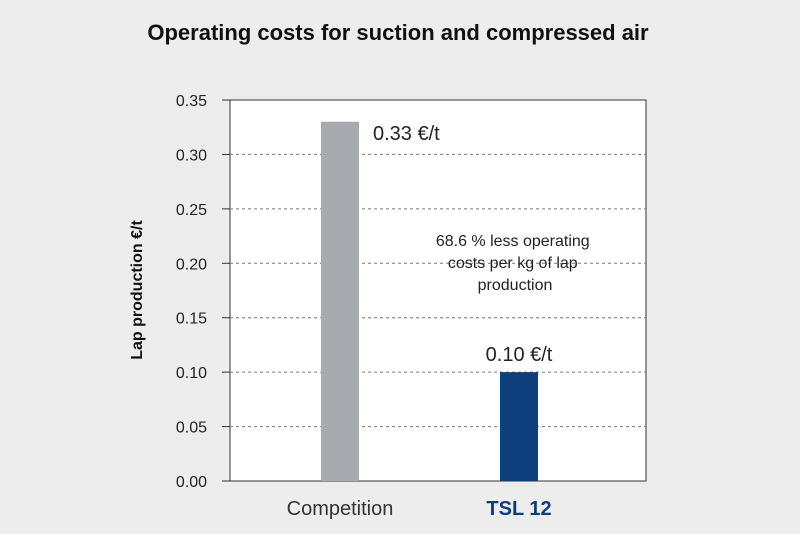 The width and height of the screenshot is (800, 534). I want to click on x-tick-label: TSL 12, so click(518, 509).